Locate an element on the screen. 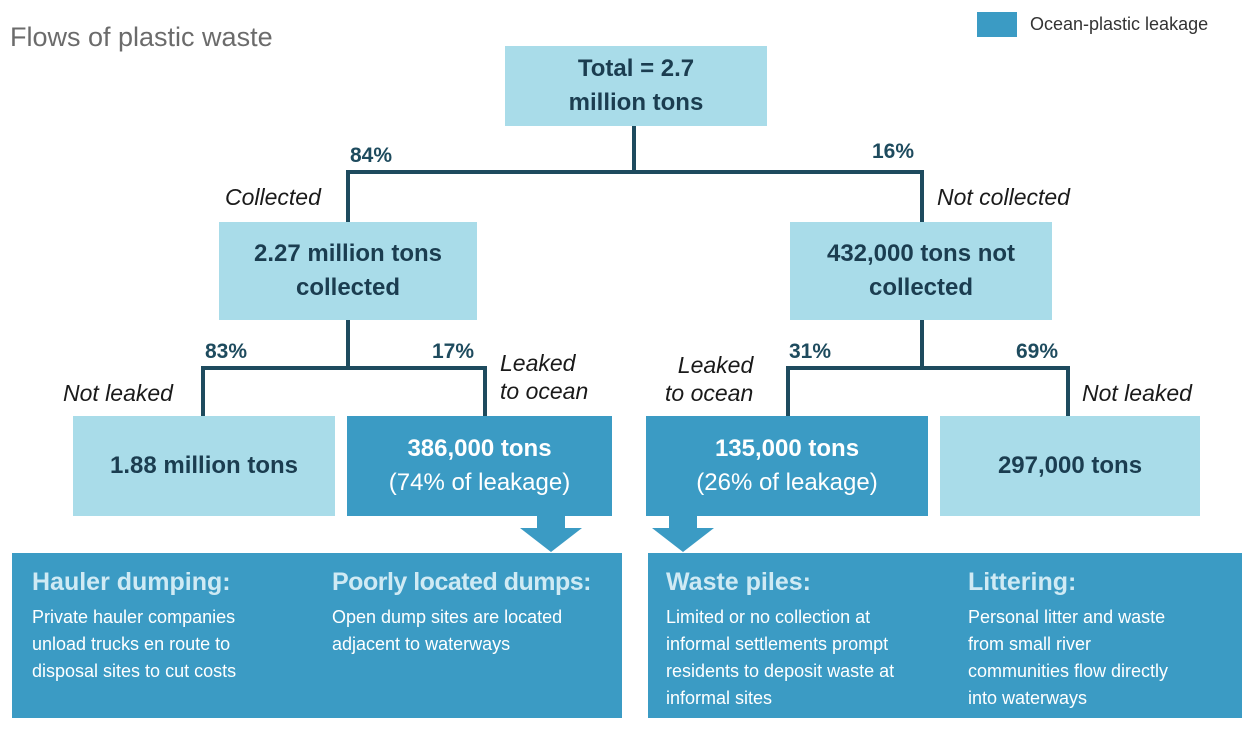 This screenshot has width=1254, height=731. not-leaked-pct-right: 69% is located at coordinates (1037, 351).